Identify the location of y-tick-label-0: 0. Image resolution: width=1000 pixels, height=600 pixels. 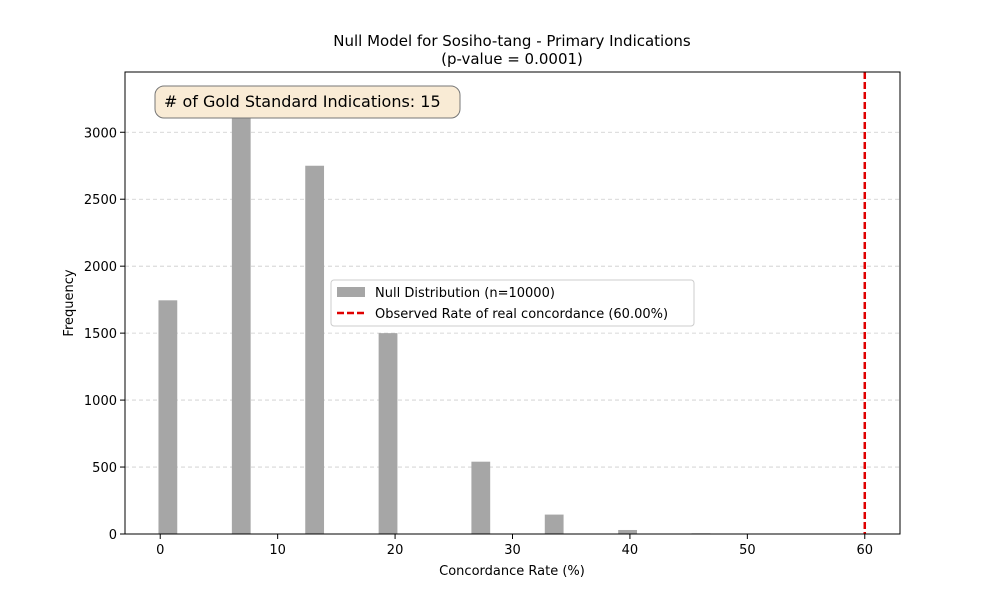
(113, 535).